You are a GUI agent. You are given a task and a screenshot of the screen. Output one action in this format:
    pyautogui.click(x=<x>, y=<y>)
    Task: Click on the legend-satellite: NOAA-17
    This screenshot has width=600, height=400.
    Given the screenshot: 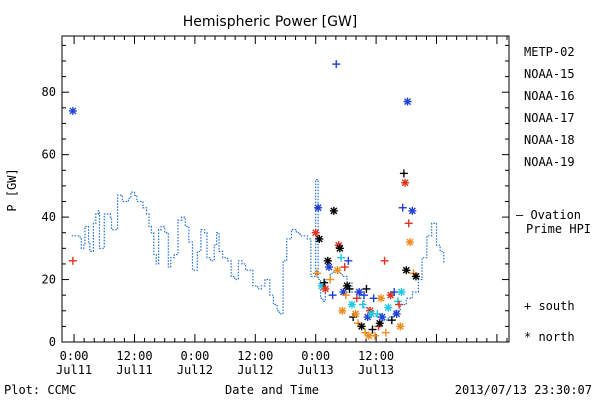 What is the action you would take?
    pyautogui.click(x=549, y=118)
    